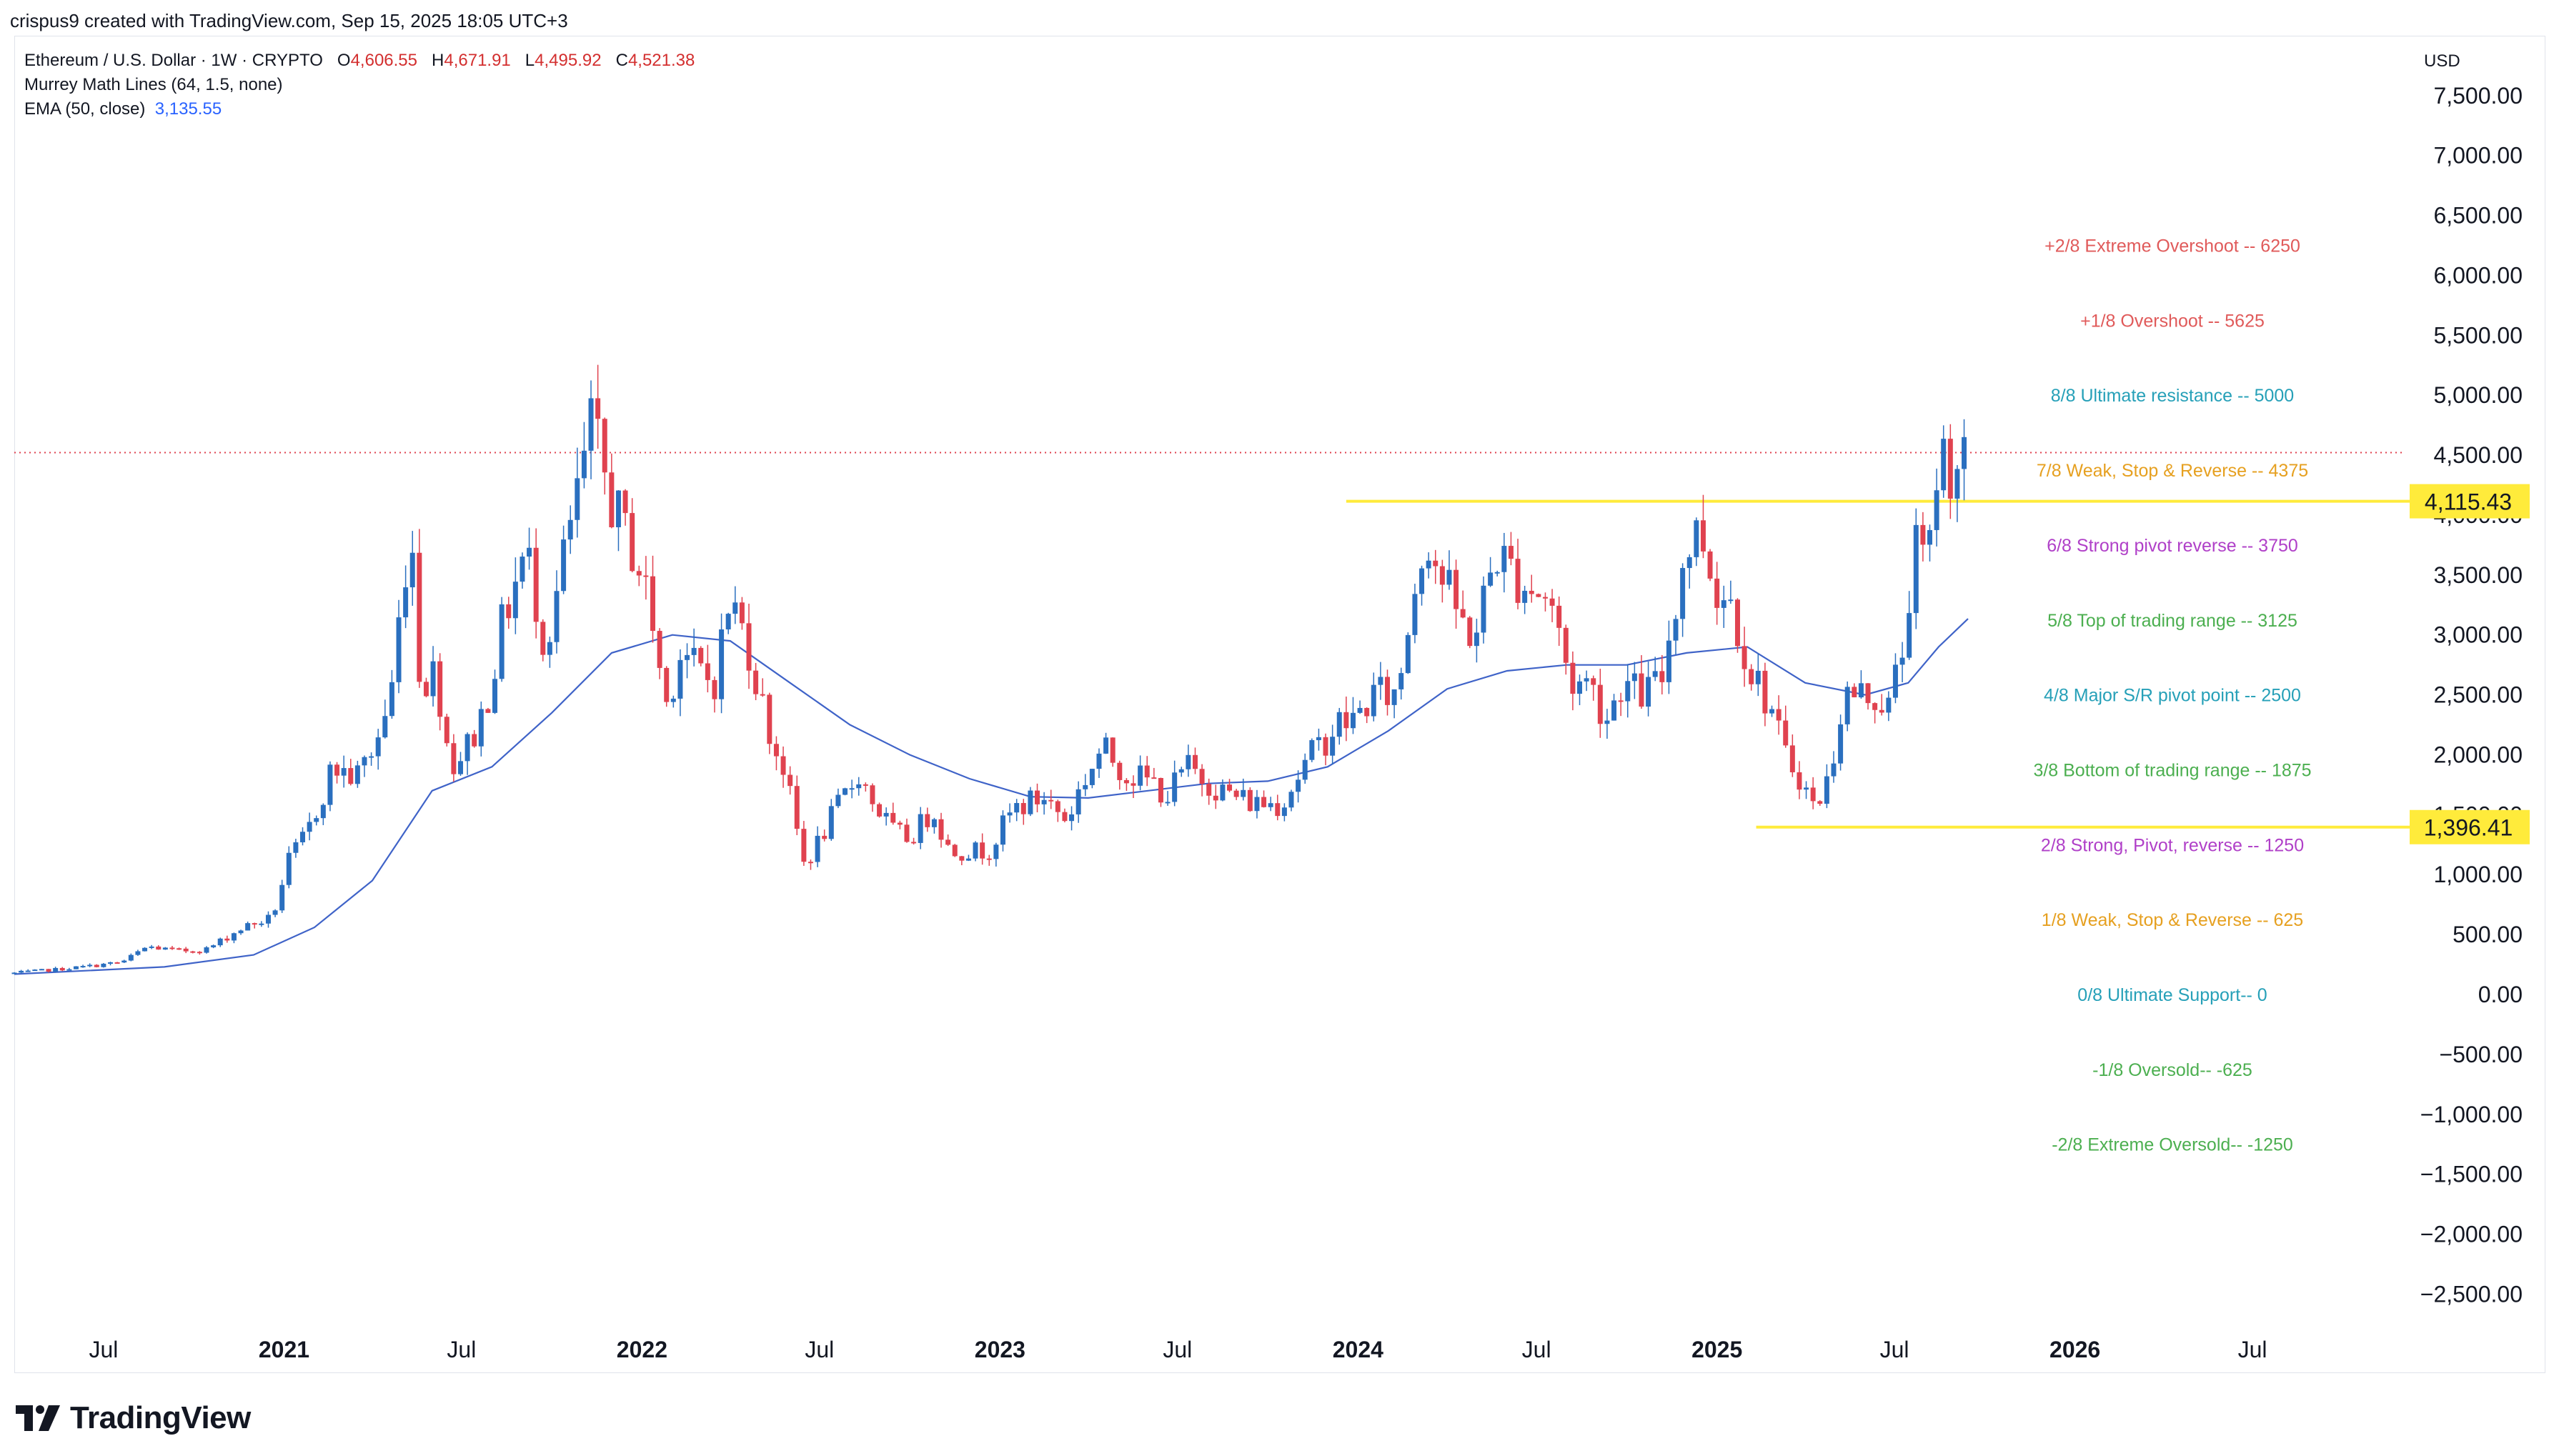  What do you see at coordinates (2172, 471) in the screenshot?
I see `murrey-level-label: 7/8 Weak, Stop & Reverse -- 4375` at bounding box center [2172, 471].